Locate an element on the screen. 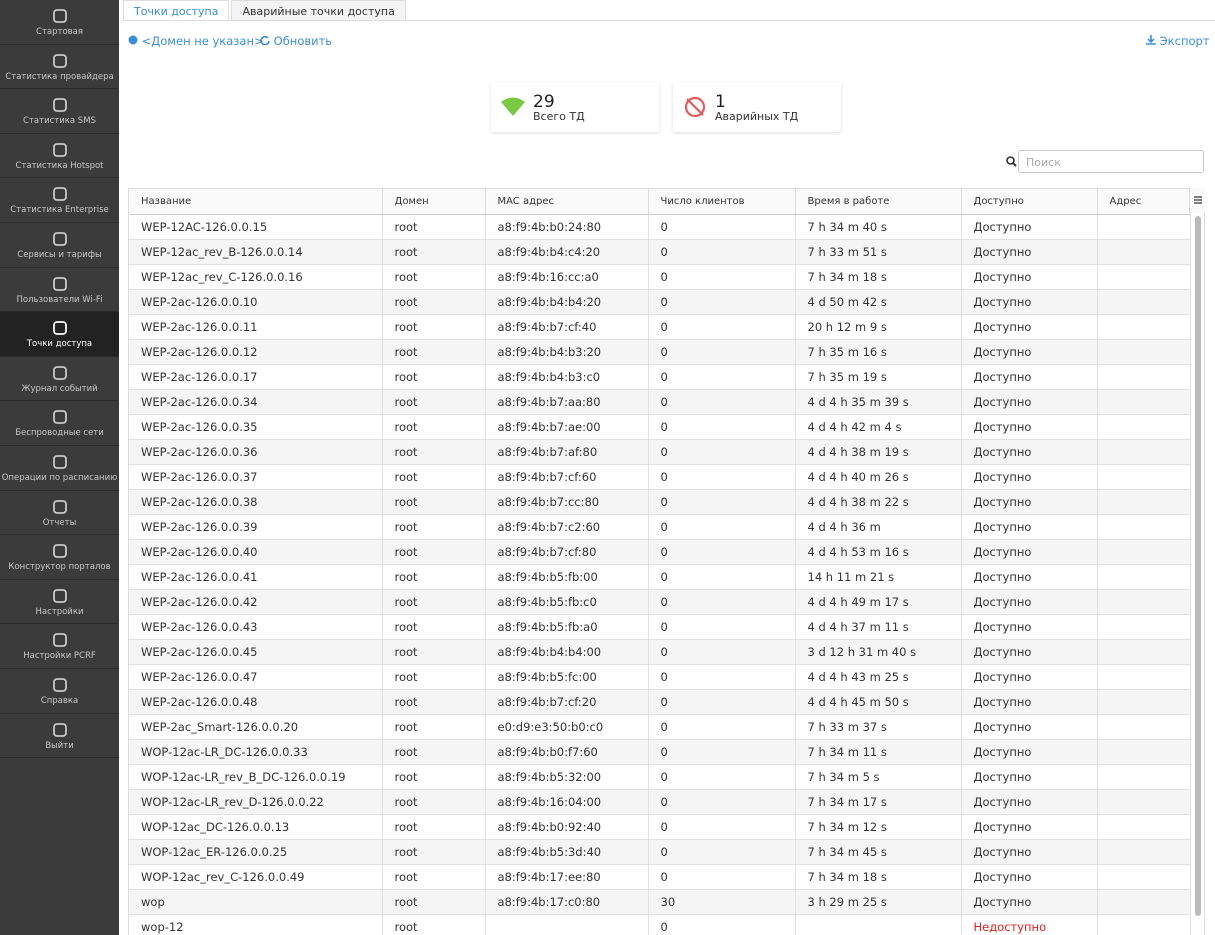 Image resolution: width=1215 pixels, height=935 pixels. sidebar-item: Сервисы и тарифы is located at coordinates (59, 245).